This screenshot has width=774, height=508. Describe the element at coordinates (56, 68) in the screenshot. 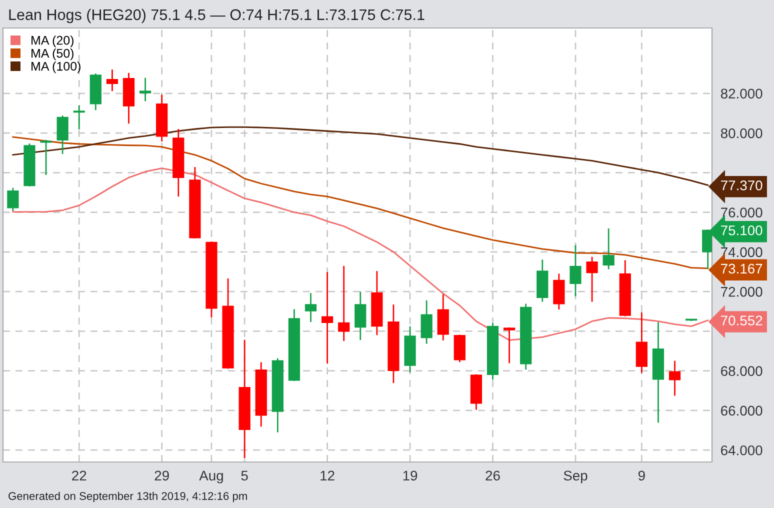

I see `legend-label: MA (100)` at that location.